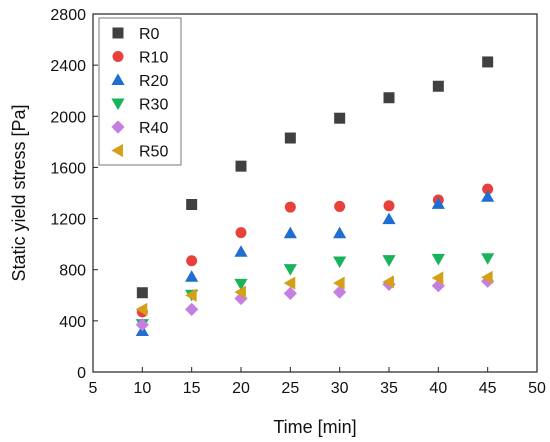  I want to click on legend-marker-r0, so click(118, 33).